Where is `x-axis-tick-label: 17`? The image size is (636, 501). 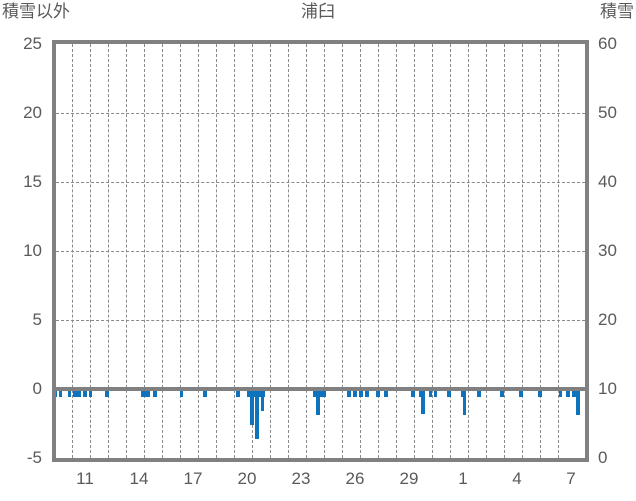
x-axis-tick-label: 17 is located at coordinates (193, 478).